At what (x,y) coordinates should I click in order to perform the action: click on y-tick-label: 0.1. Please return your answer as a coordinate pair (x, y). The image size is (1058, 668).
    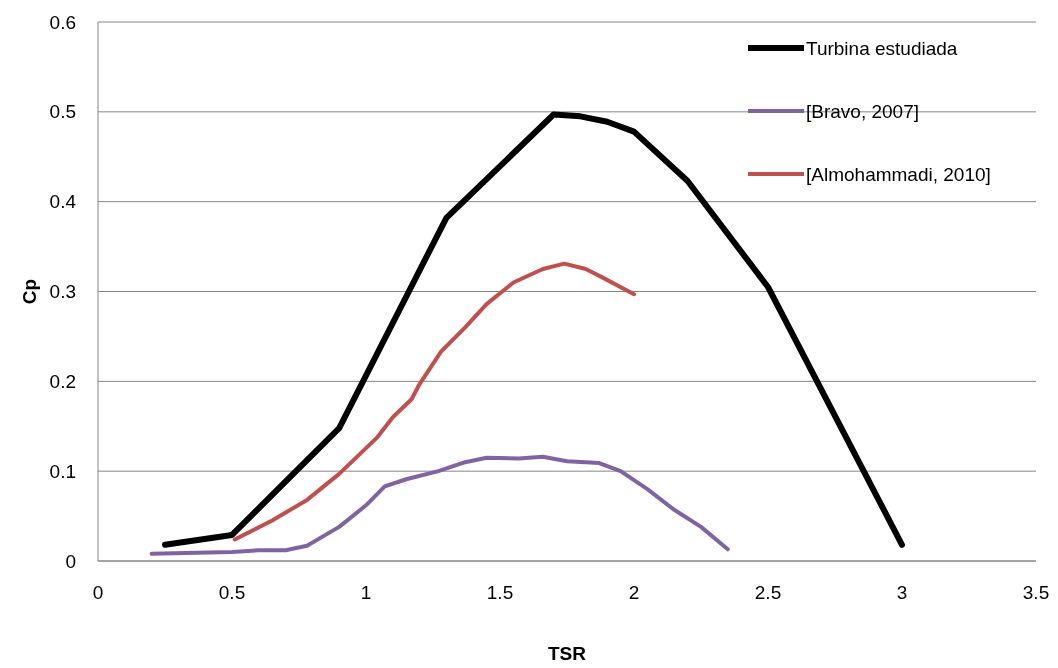
    Looking at the image, I should click on (62, 471).